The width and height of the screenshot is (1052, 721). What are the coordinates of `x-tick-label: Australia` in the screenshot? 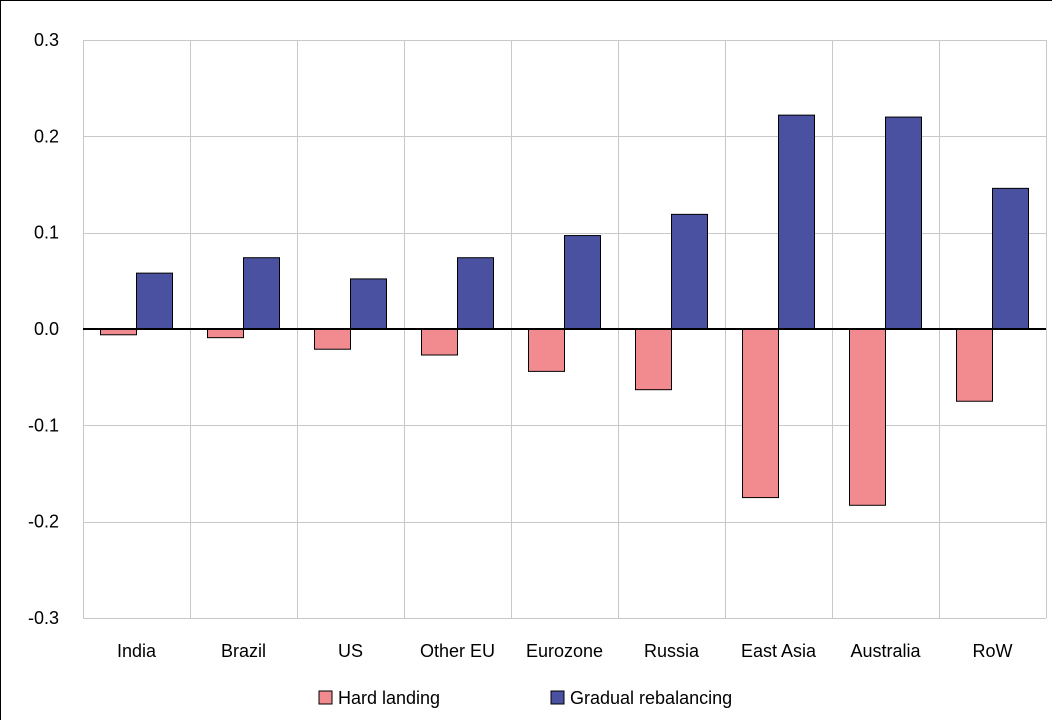 It's located at (885, 651).